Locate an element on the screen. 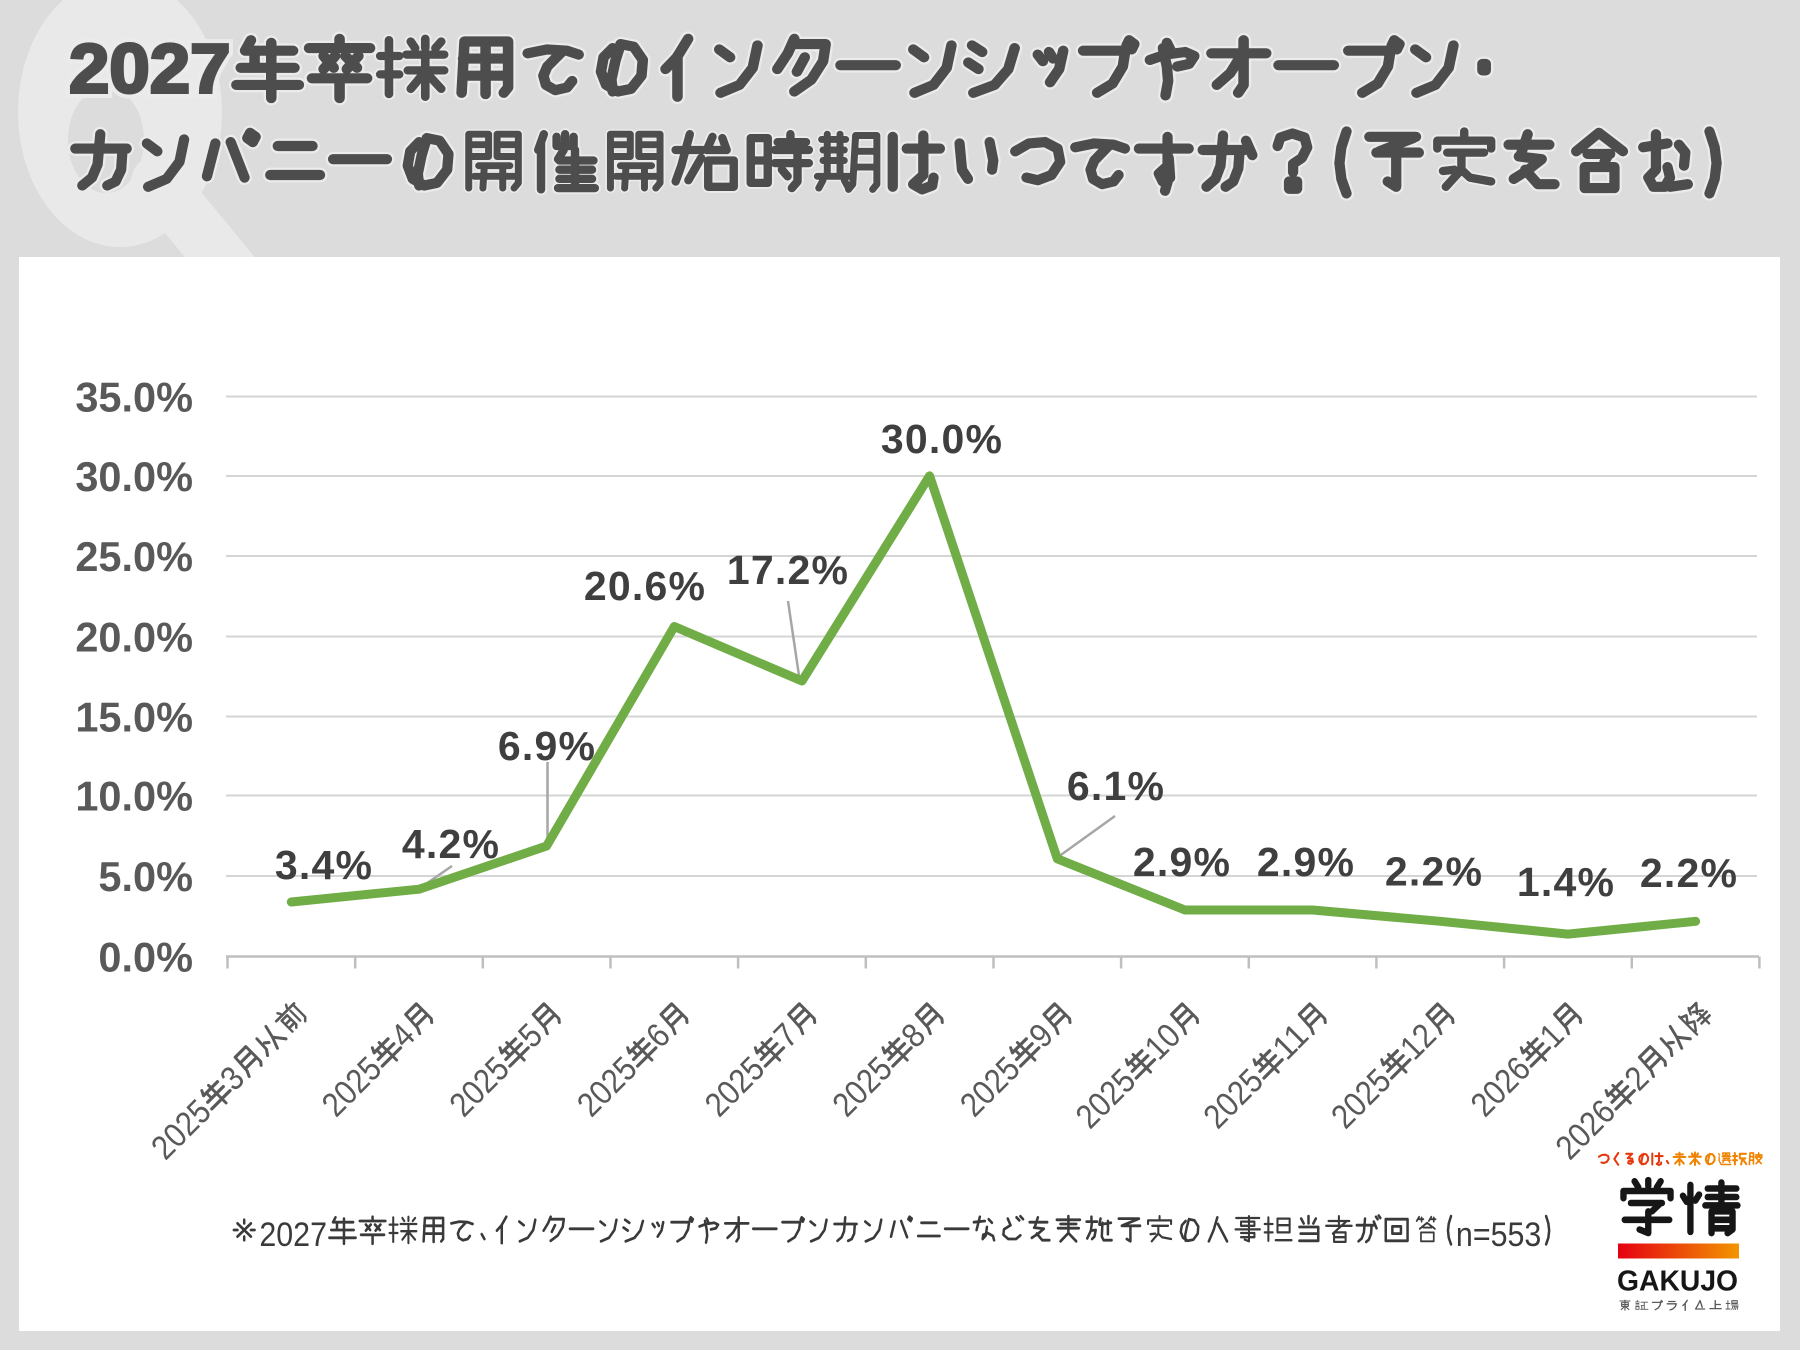 The width and height of the screenshot is (1800, 1350). svg-text: 5.0% is located at coordinates (145, 876).